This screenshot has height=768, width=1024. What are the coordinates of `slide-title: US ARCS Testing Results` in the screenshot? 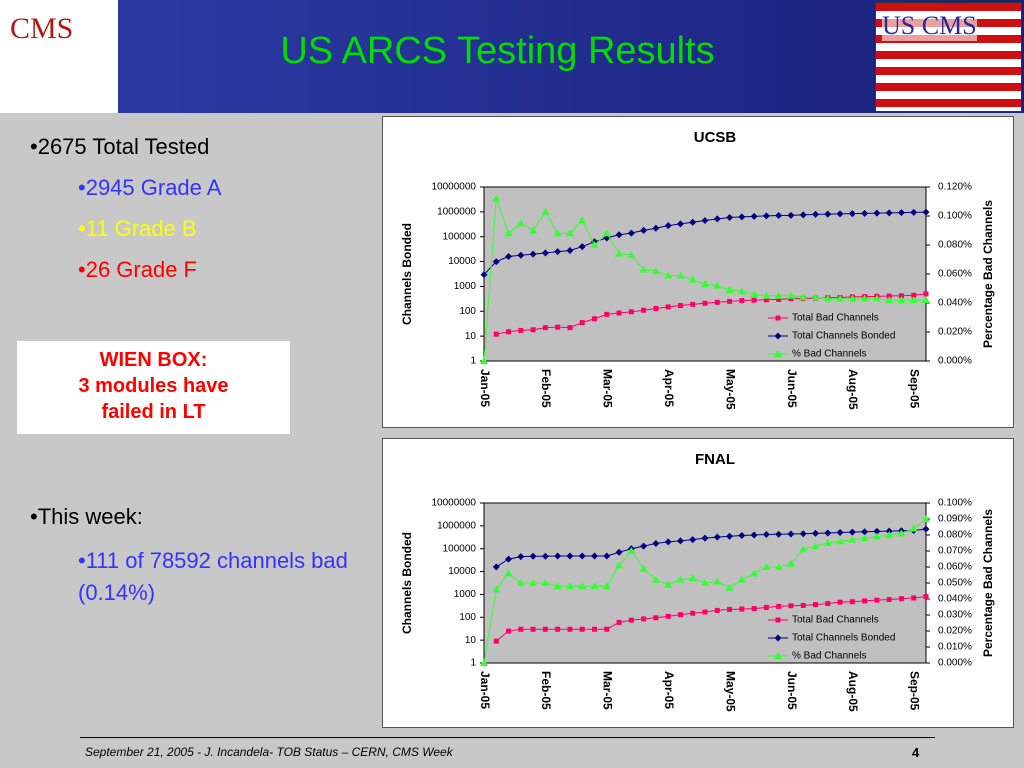 It's located at (497, 51).